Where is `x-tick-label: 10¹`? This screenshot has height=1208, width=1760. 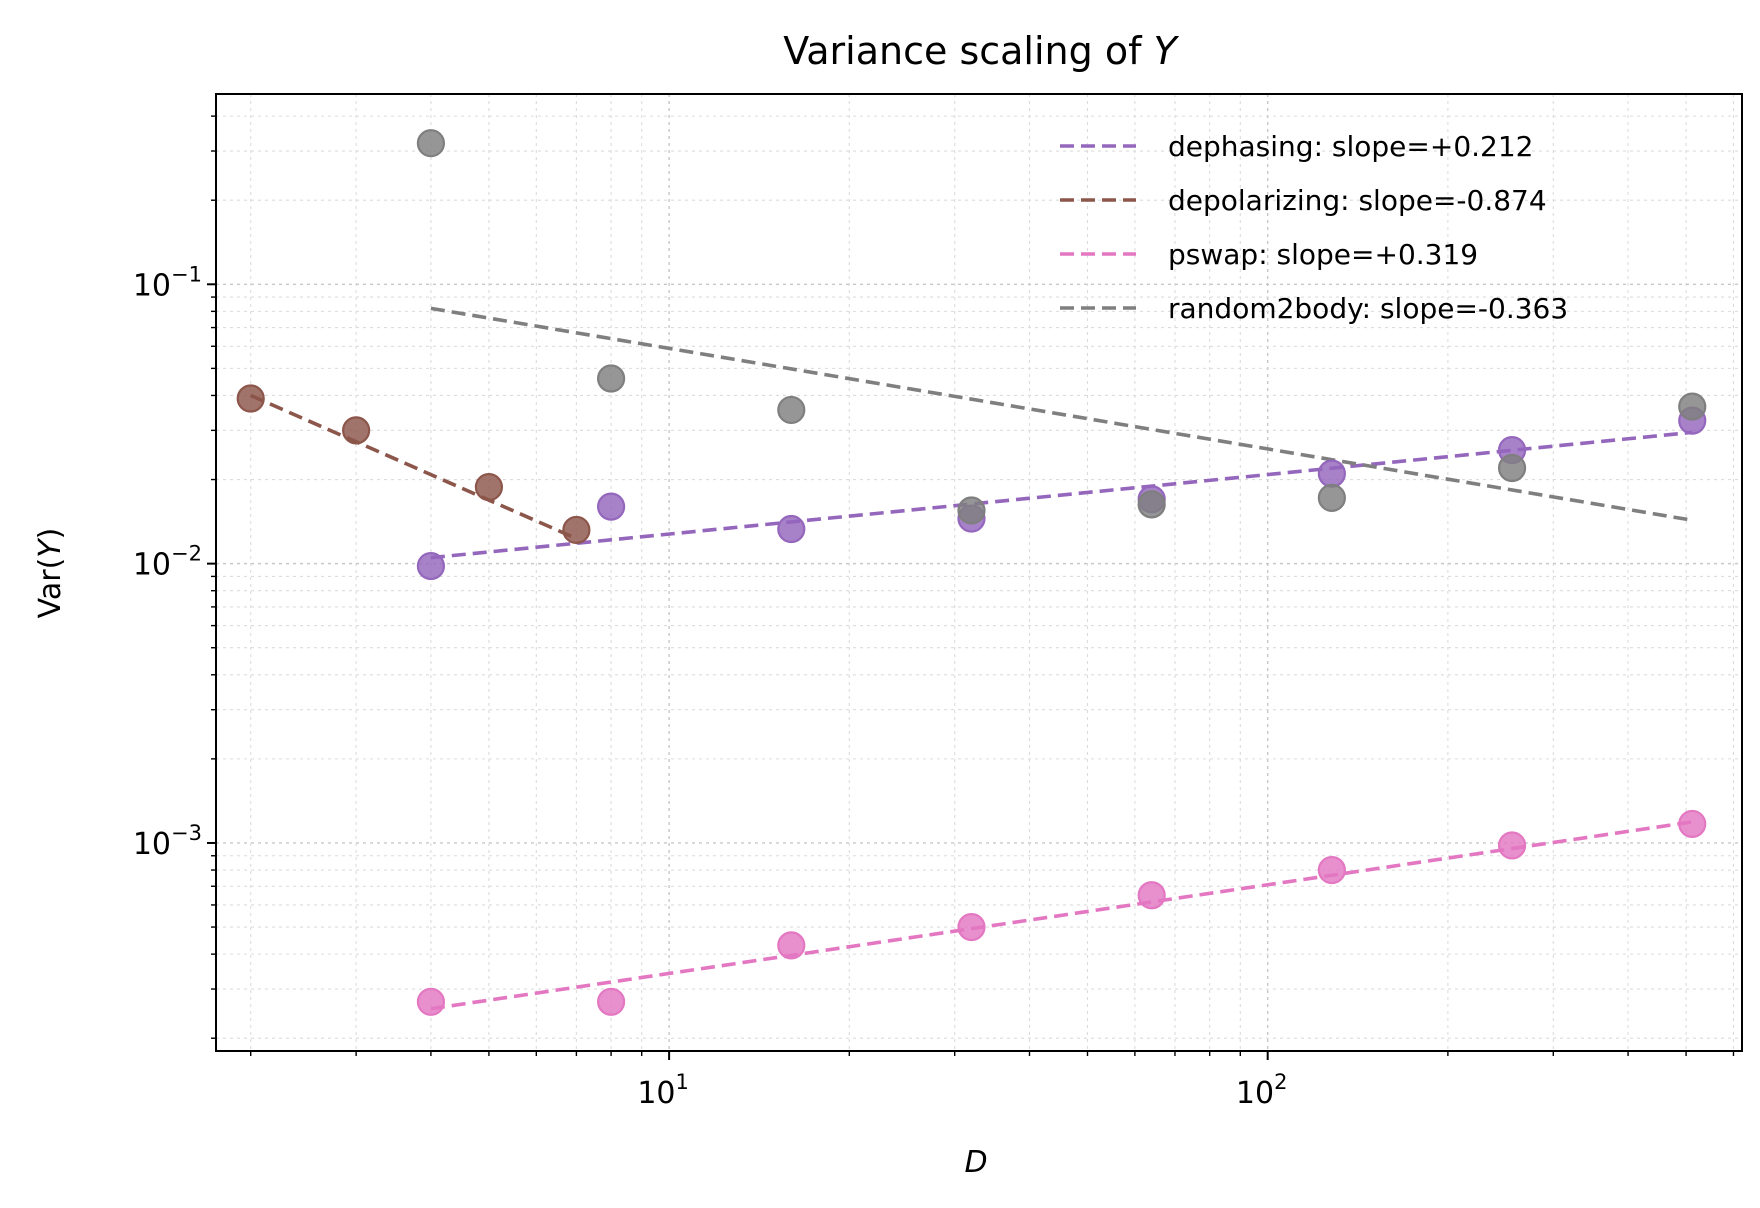
x-tick-label: 10¹ is located at coordinates (663, 1090).